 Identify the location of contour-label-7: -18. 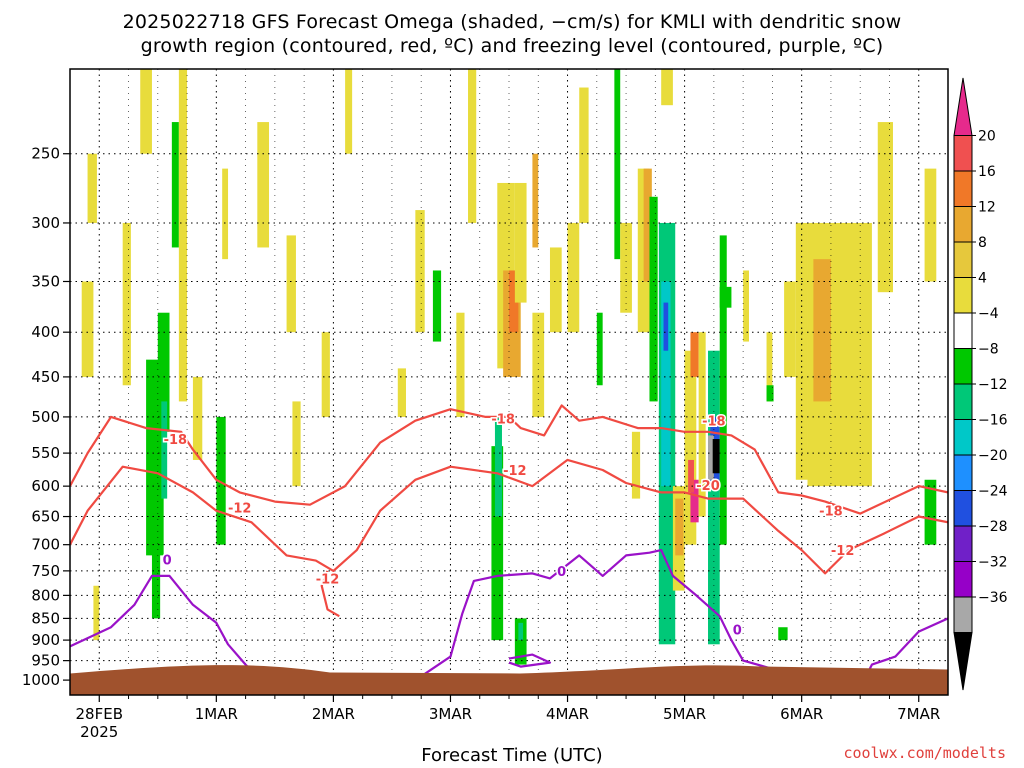
(831, 512).